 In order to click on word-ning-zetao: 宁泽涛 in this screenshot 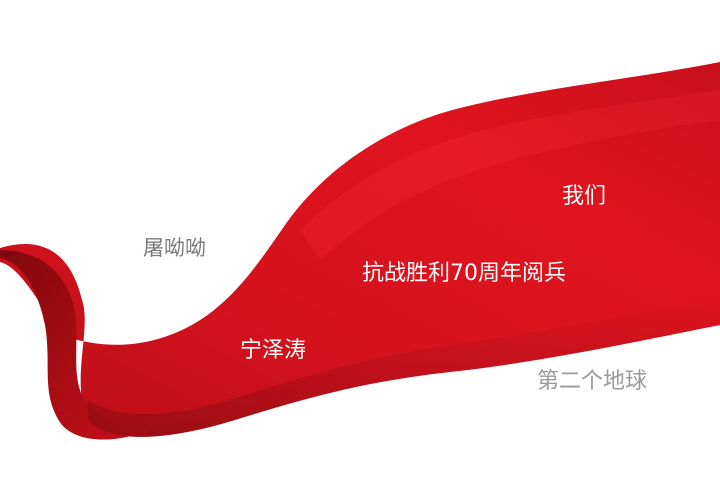, I will do `click(273, 350)`.